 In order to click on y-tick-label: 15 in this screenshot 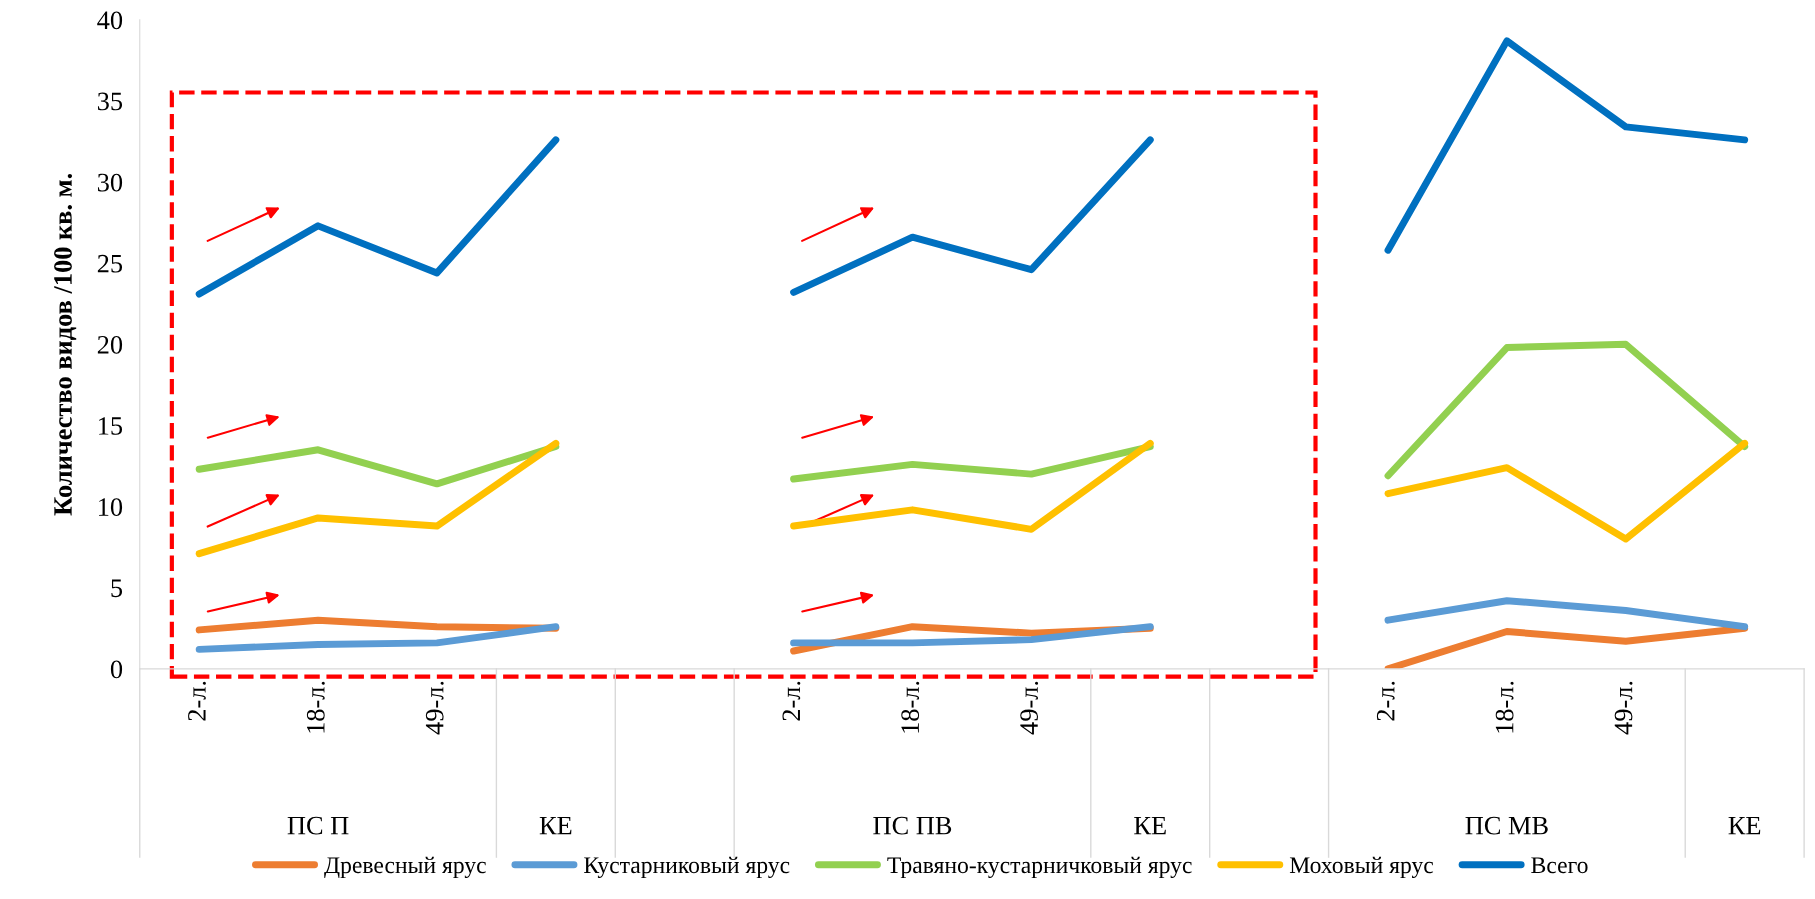, I will do `click(111, 426)`.